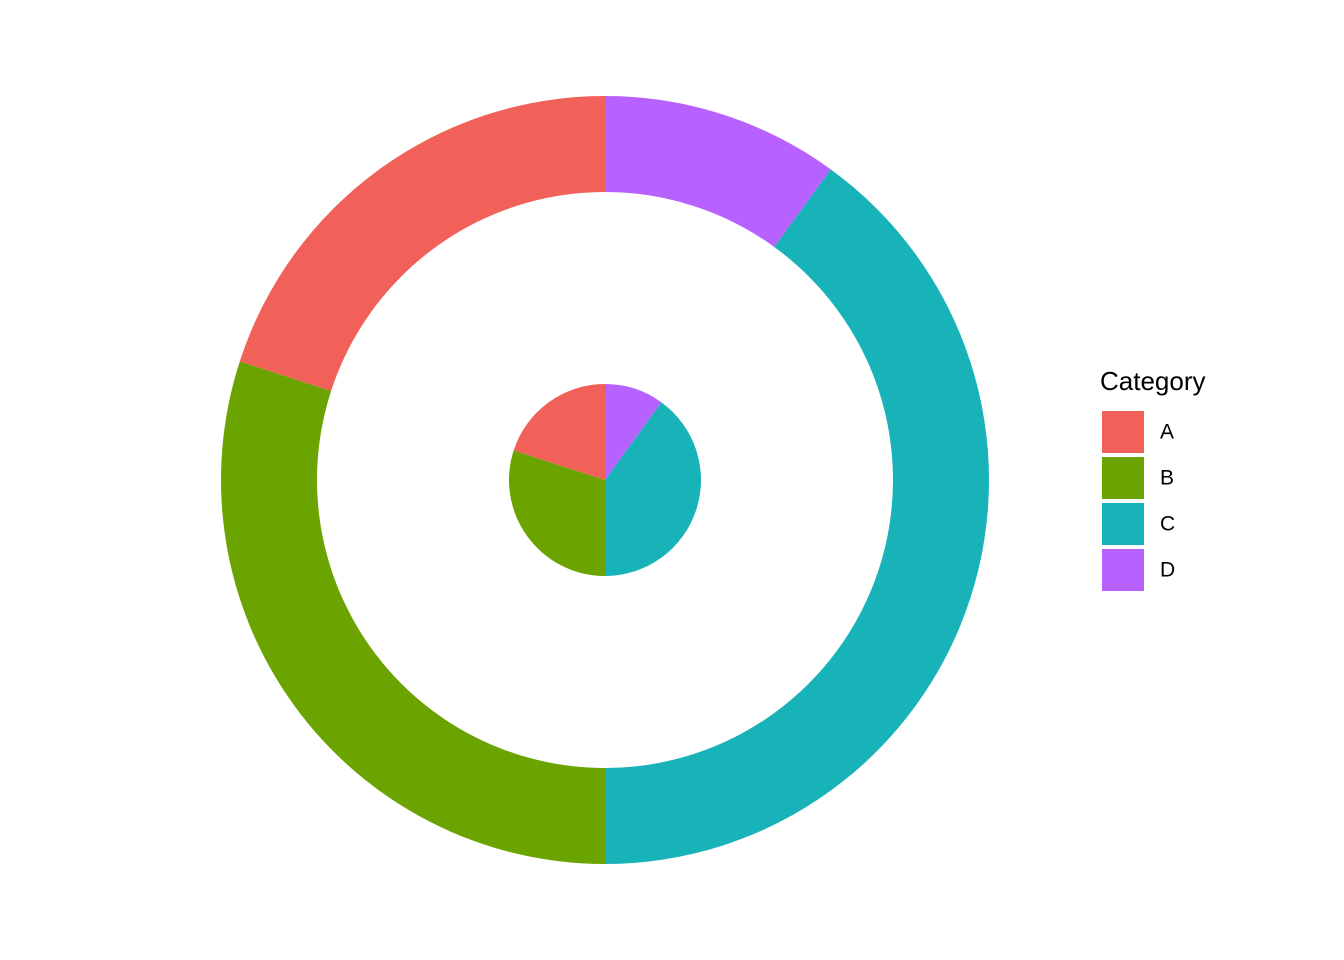 The height and width of the screenshot is (960, 1344). I want to click on legend-label: C, so click(1167, 524).